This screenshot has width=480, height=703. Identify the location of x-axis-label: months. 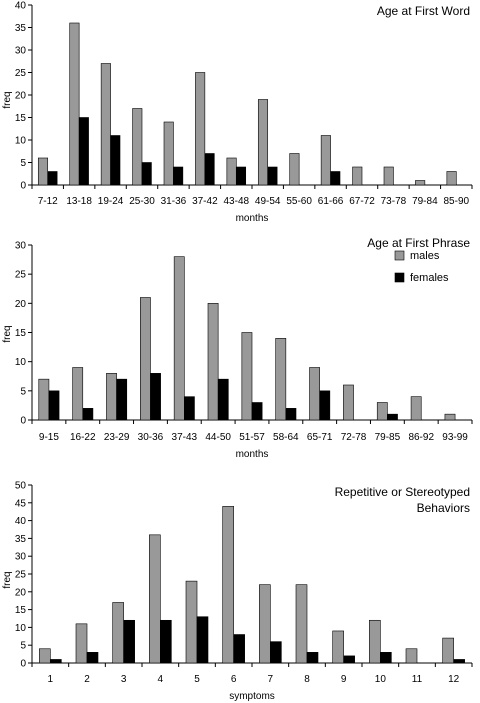
(252, 218).